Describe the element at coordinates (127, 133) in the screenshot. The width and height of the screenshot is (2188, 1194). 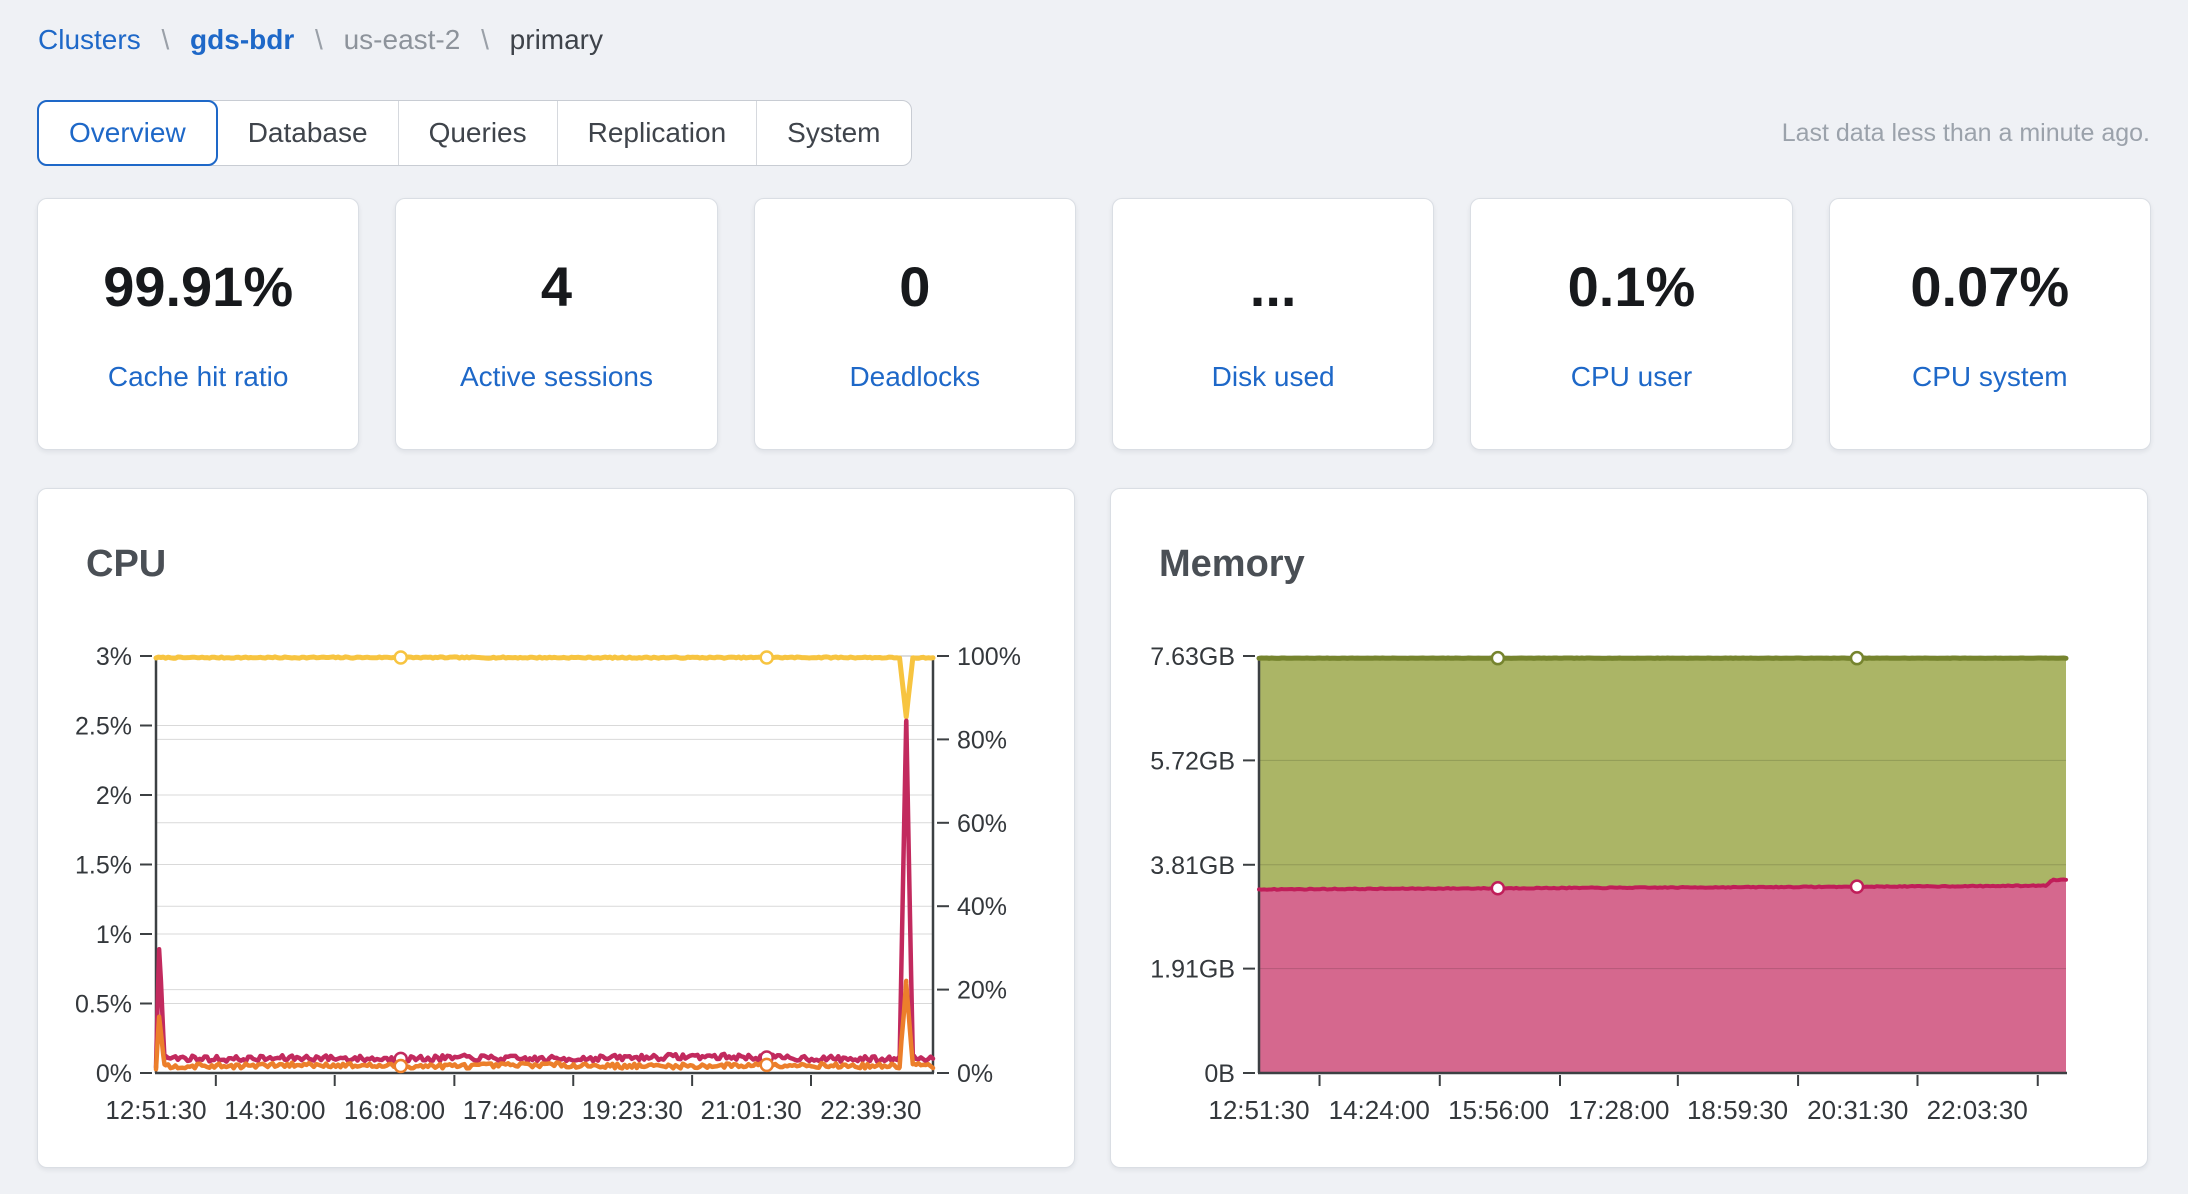
I see `tab-overview: Overview` at that location.